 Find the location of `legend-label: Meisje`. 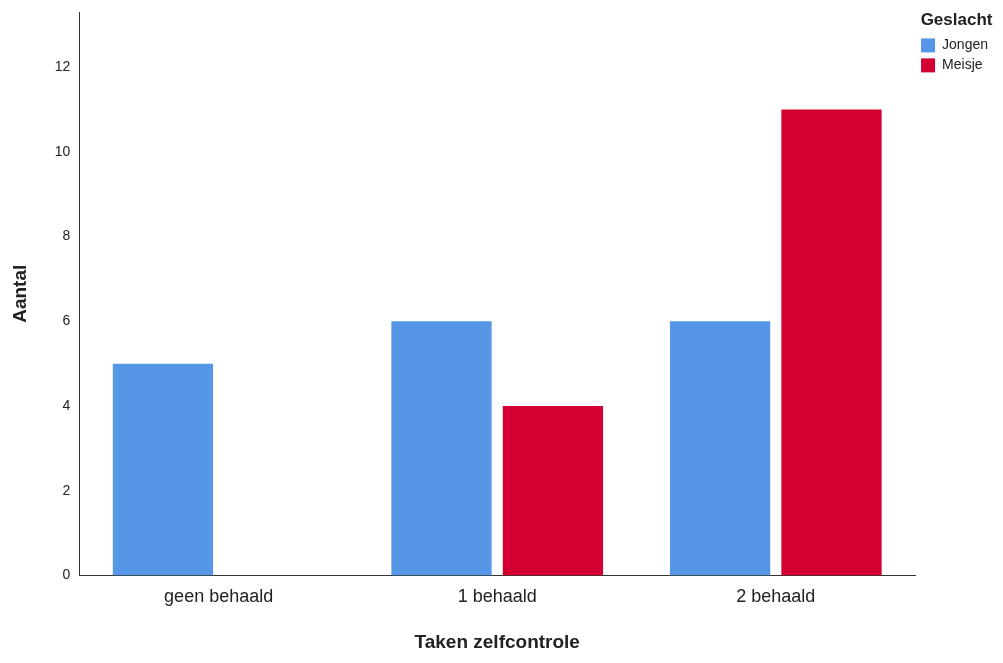

legend-label: Meisje is located at coordinates (962, 64).